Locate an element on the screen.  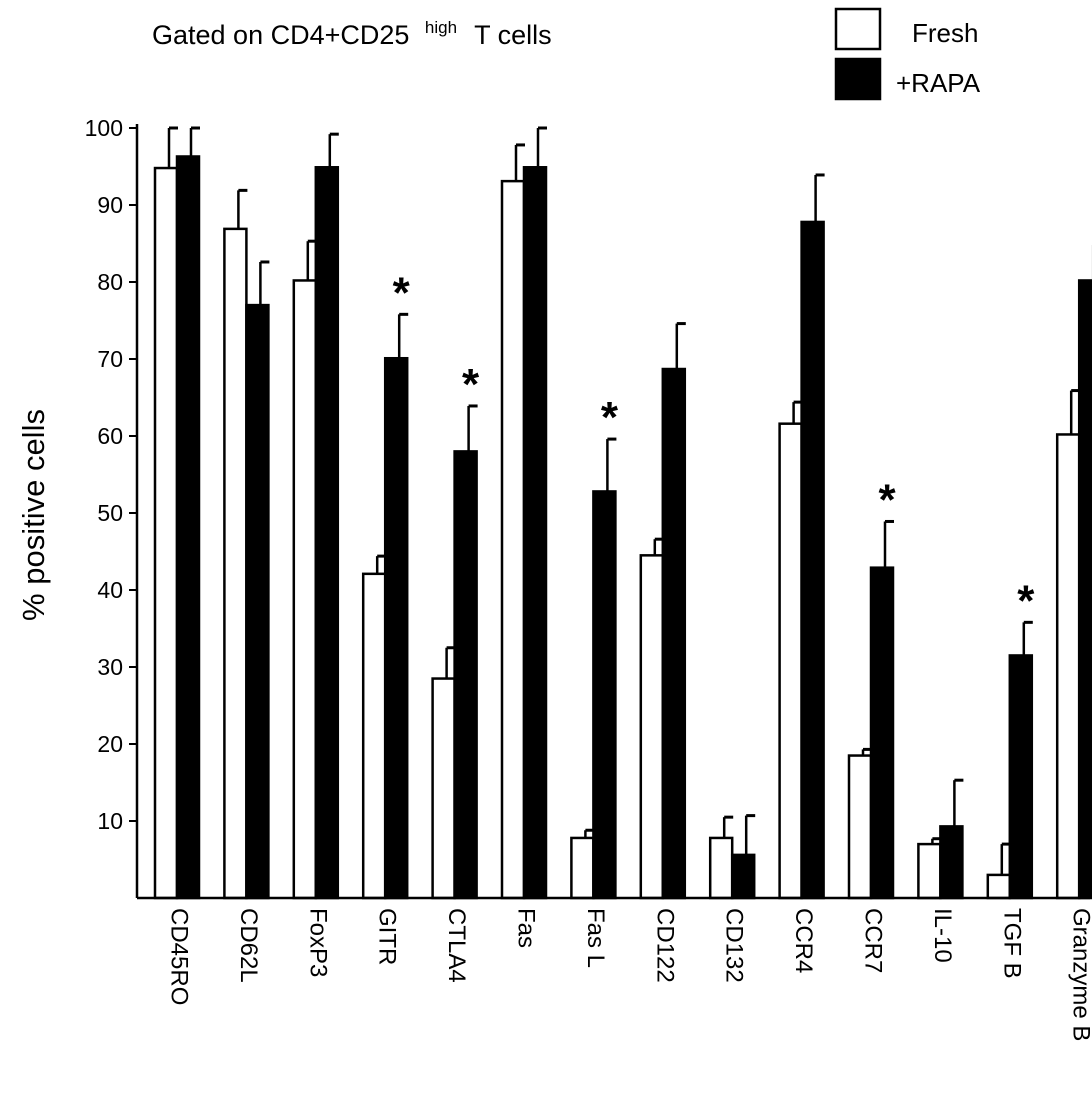
category-label: CCR7 is located at coordinates (873, 940).